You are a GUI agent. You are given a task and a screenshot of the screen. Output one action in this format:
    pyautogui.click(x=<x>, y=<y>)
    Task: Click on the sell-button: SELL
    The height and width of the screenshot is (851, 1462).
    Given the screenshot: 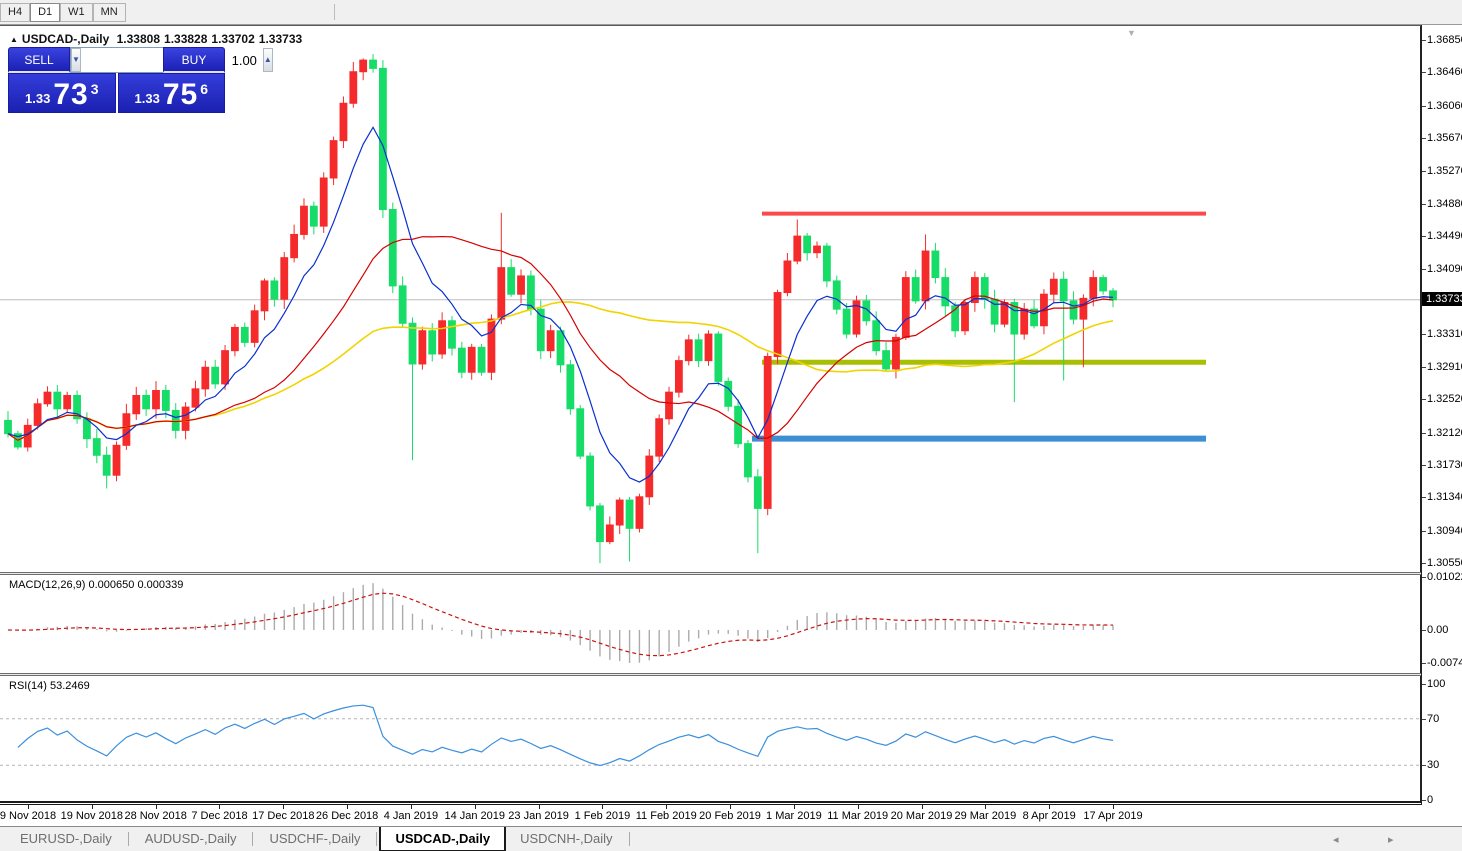 What is the action you would take?
    pyautogui.click(x=39, y=60)
    